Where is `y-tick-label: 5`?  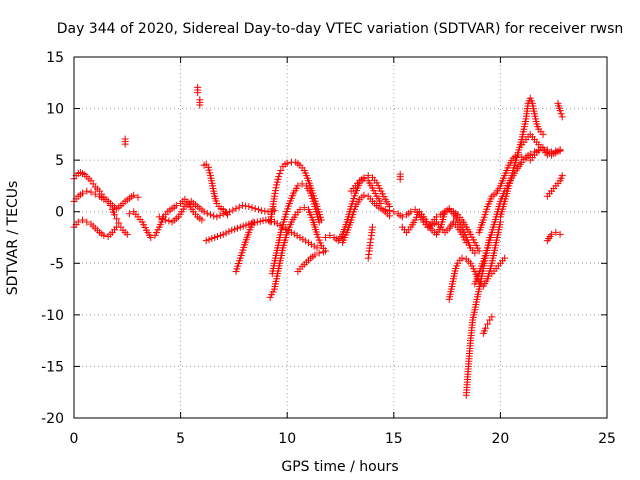 y-tick-label: 5 is located at coordinates (59, 161).